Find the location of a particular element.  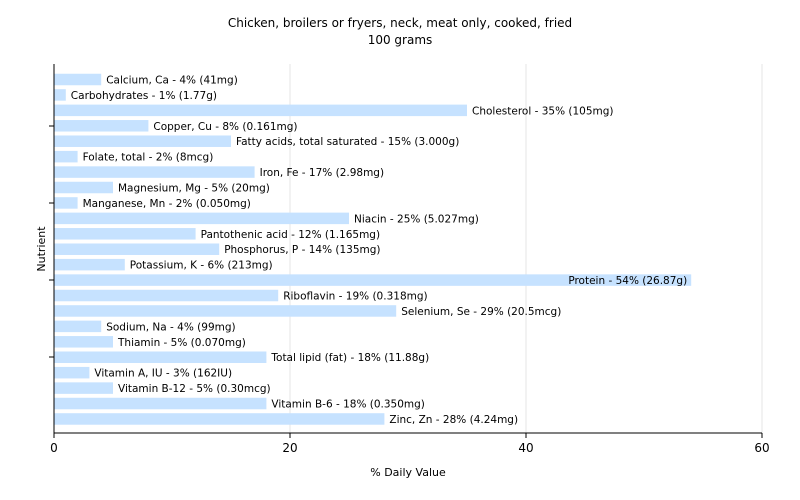

bar-label: Potassium, K - 6% (213mg) is located at coordinates (201, 266).